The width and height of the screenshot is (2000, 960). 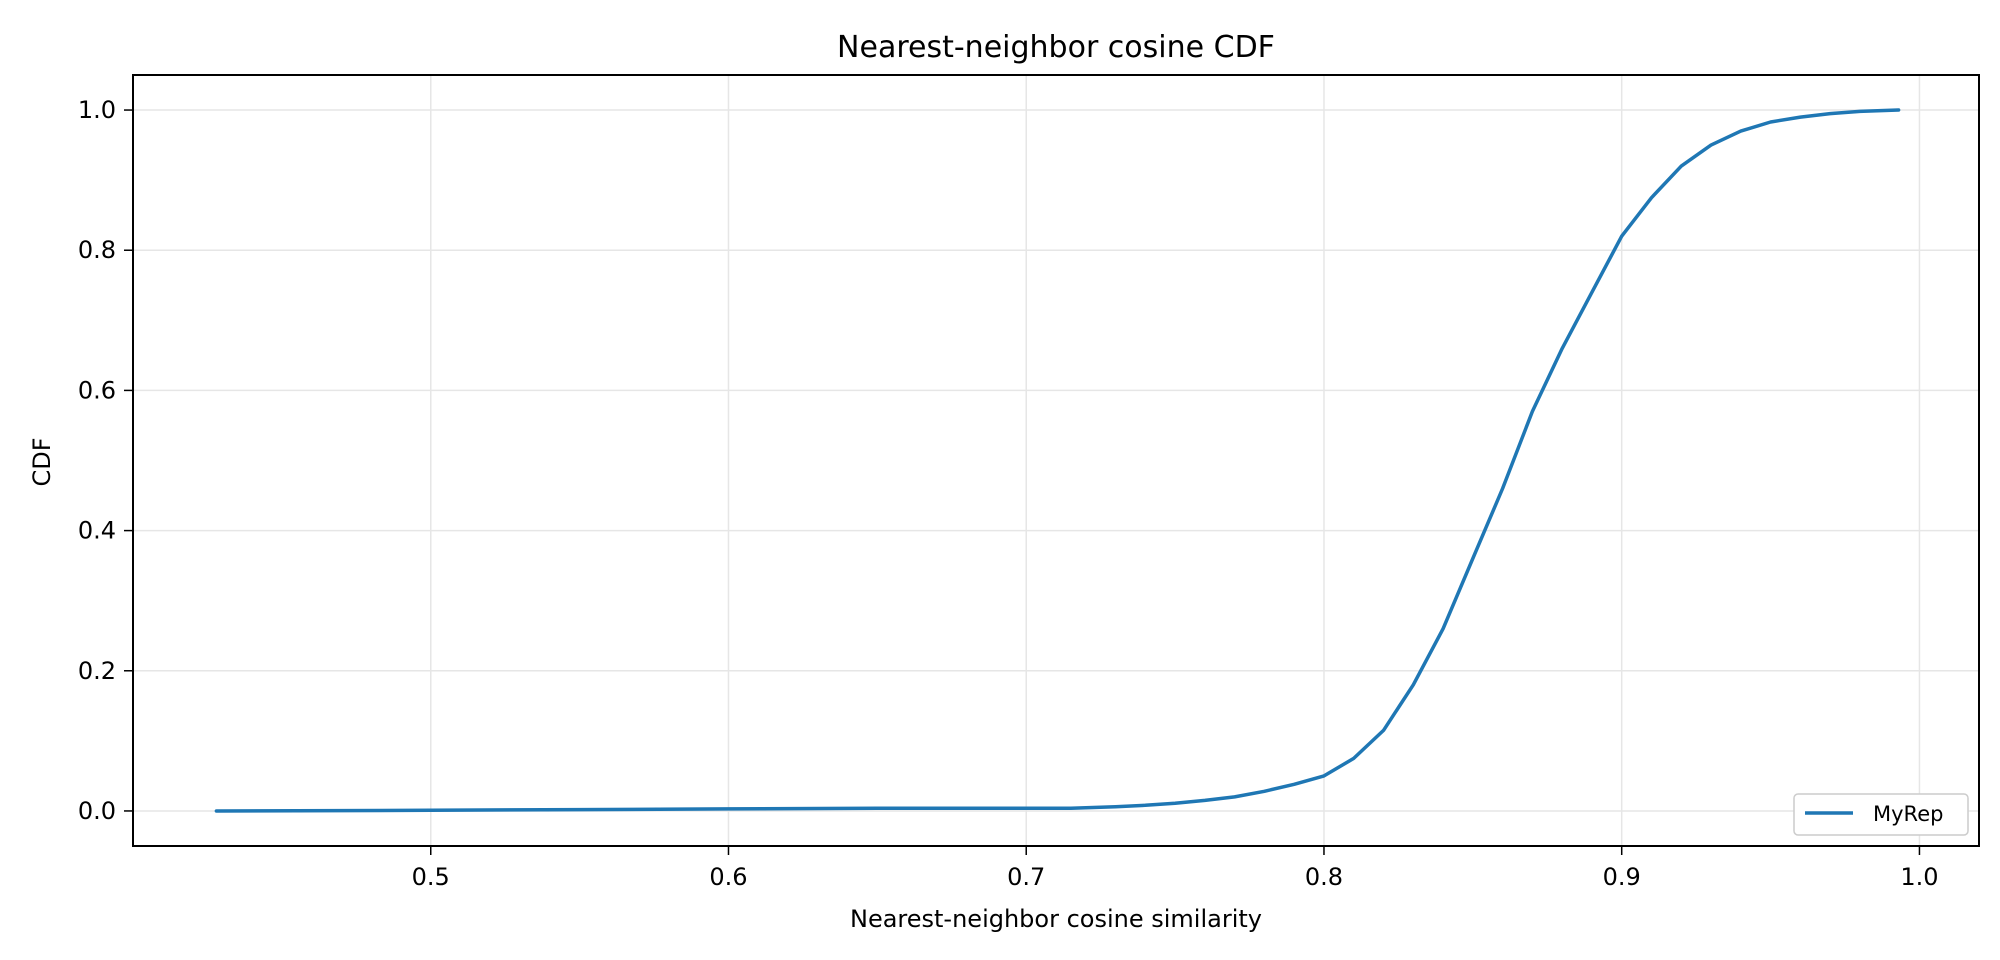 I want to click on y-tick-label: 0.0, so click(x=97, y=811).